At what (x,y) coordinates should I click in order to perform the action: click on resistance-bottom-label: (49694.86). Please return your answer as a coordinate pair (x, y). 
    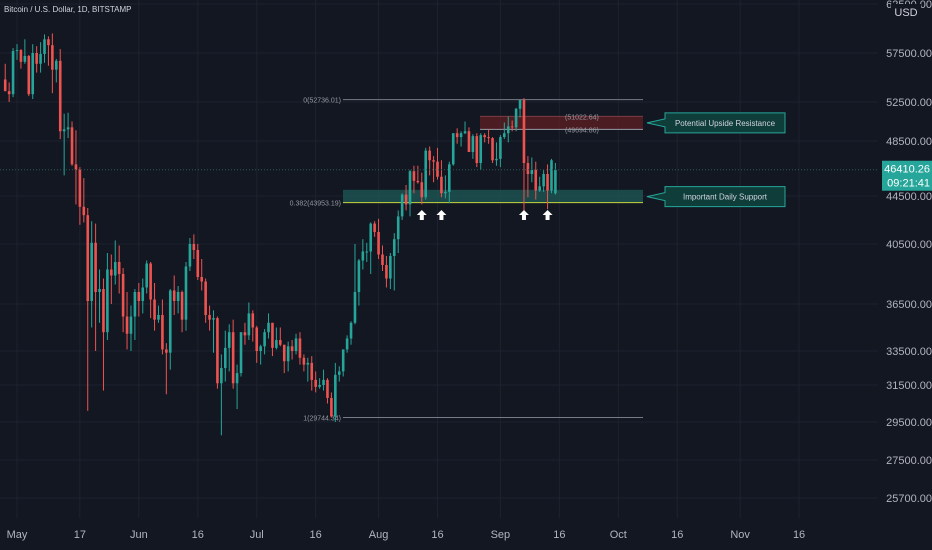
    Looking at the image, I should click on (582, 130).